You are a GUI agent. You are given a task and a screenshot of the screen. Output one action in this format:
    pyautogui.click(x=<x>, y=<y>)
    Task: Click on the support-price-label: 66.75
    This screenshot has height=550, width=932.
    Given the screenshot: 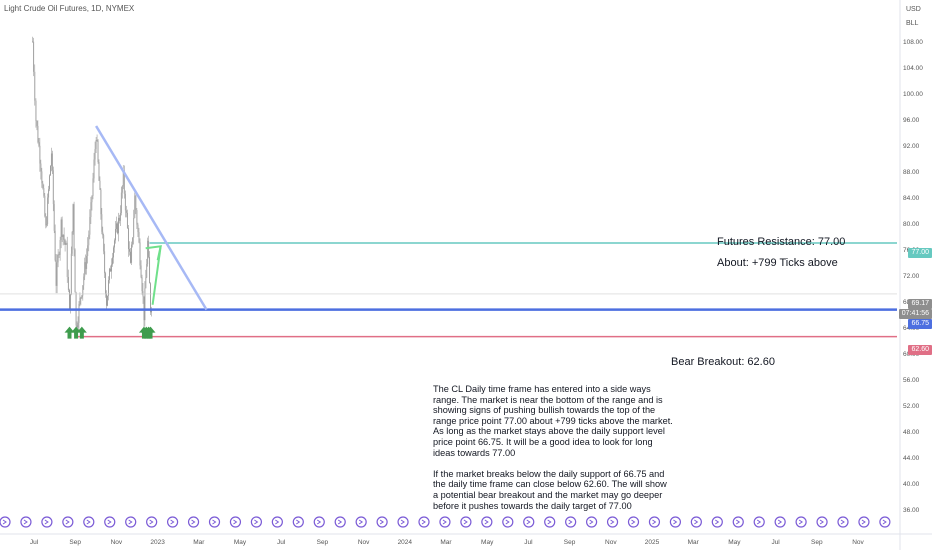 What is the action you would take?
    pyautogui.click(x=920, y=324)
    